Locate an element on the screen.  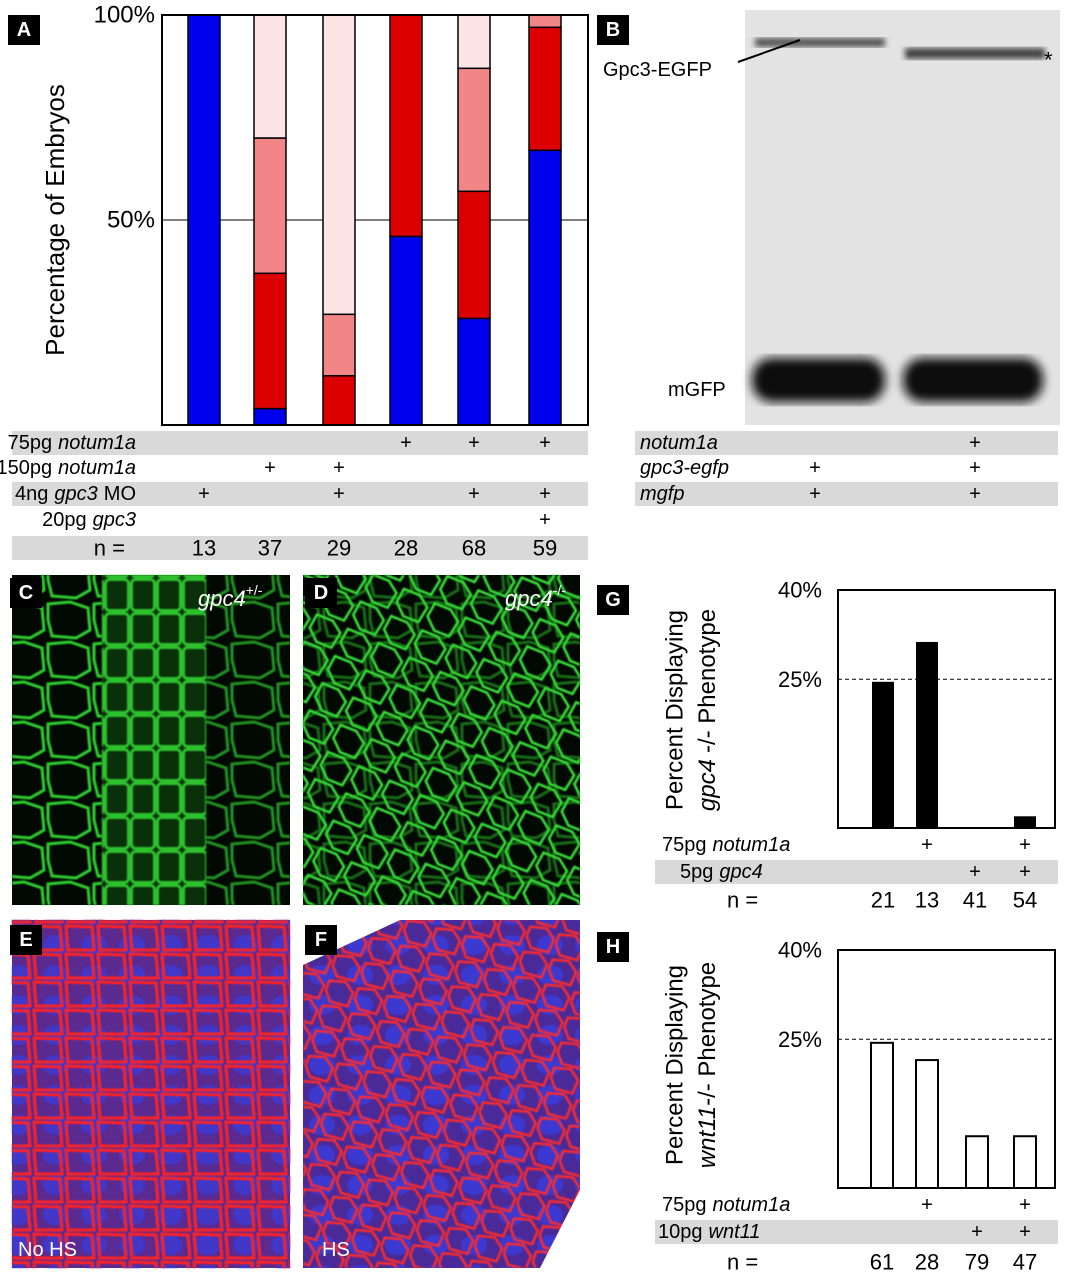
n-value: 54 is located at coordinates (1025, 900).